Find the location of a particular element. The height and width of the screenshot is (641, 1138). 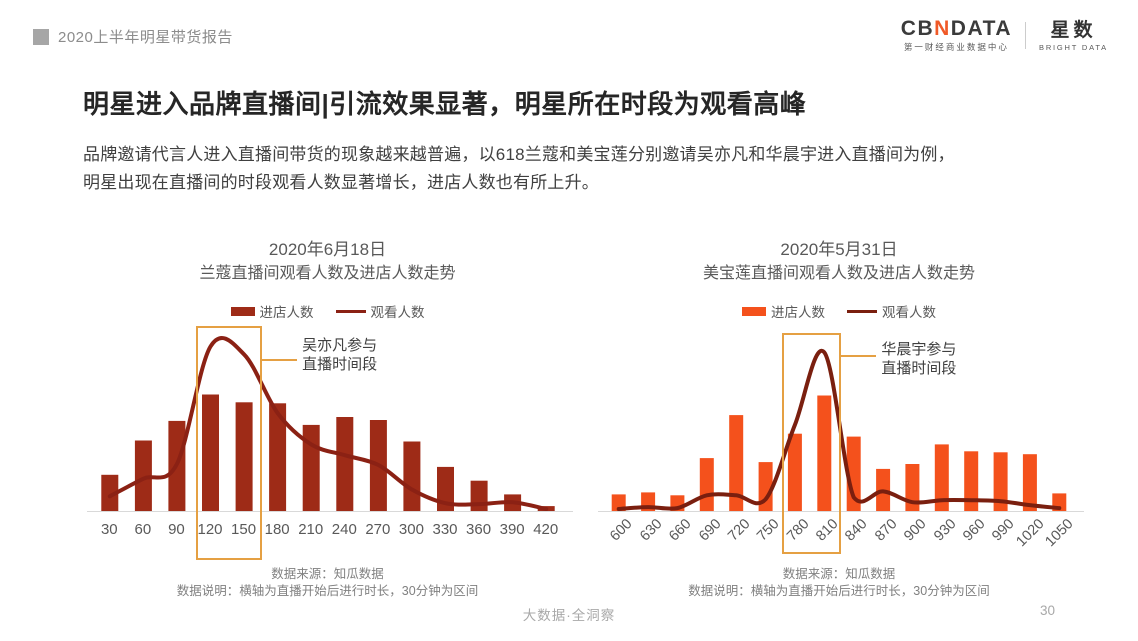

footer-slogan: 大数据·全洞察 is located at coordinates (569, 615).